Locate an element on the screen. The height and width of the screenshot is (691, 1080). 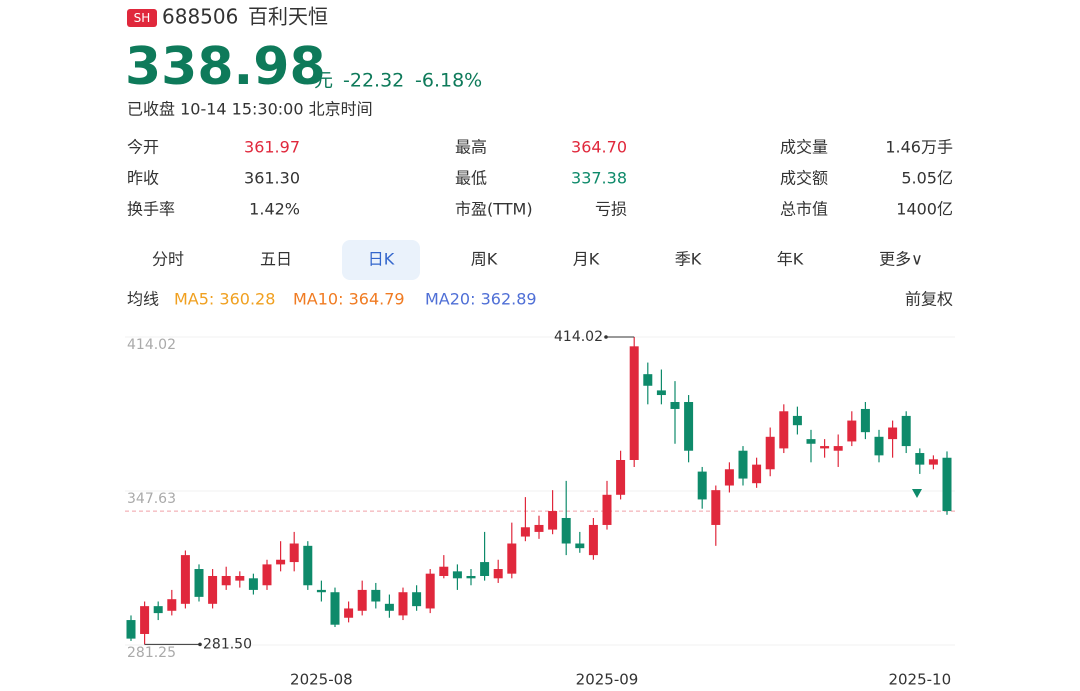
stat-label: 最高 is located at coordinates (471, 147).